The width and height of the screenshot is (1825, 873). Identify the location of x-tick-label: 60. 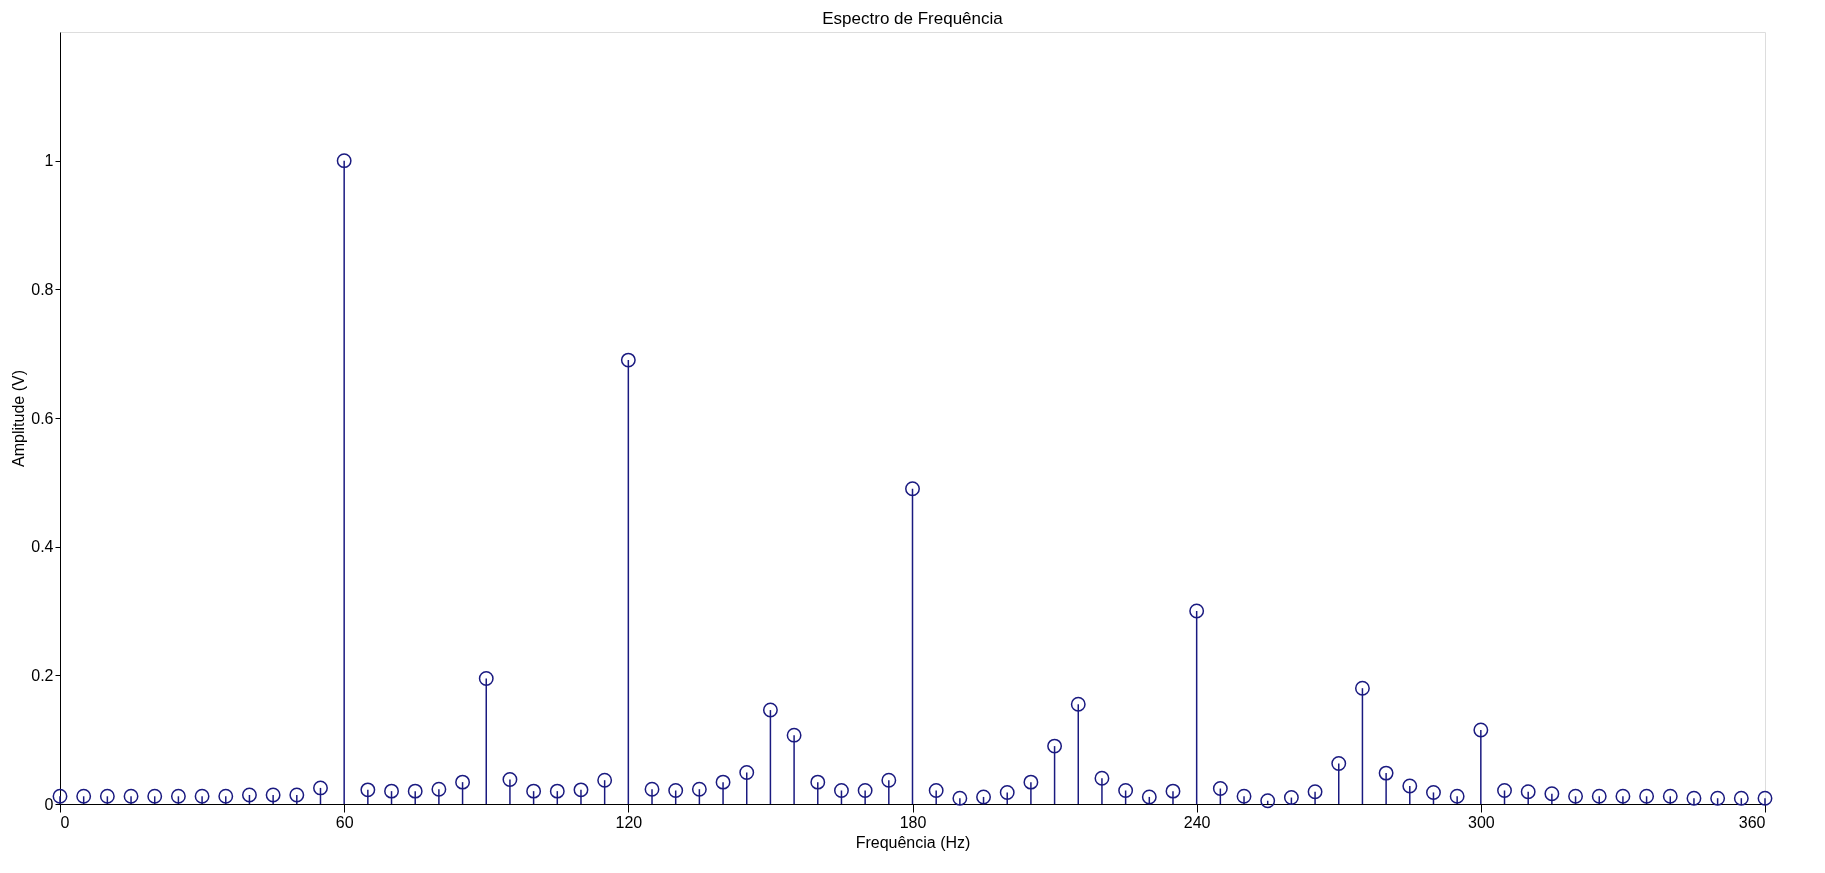
(344, 822).